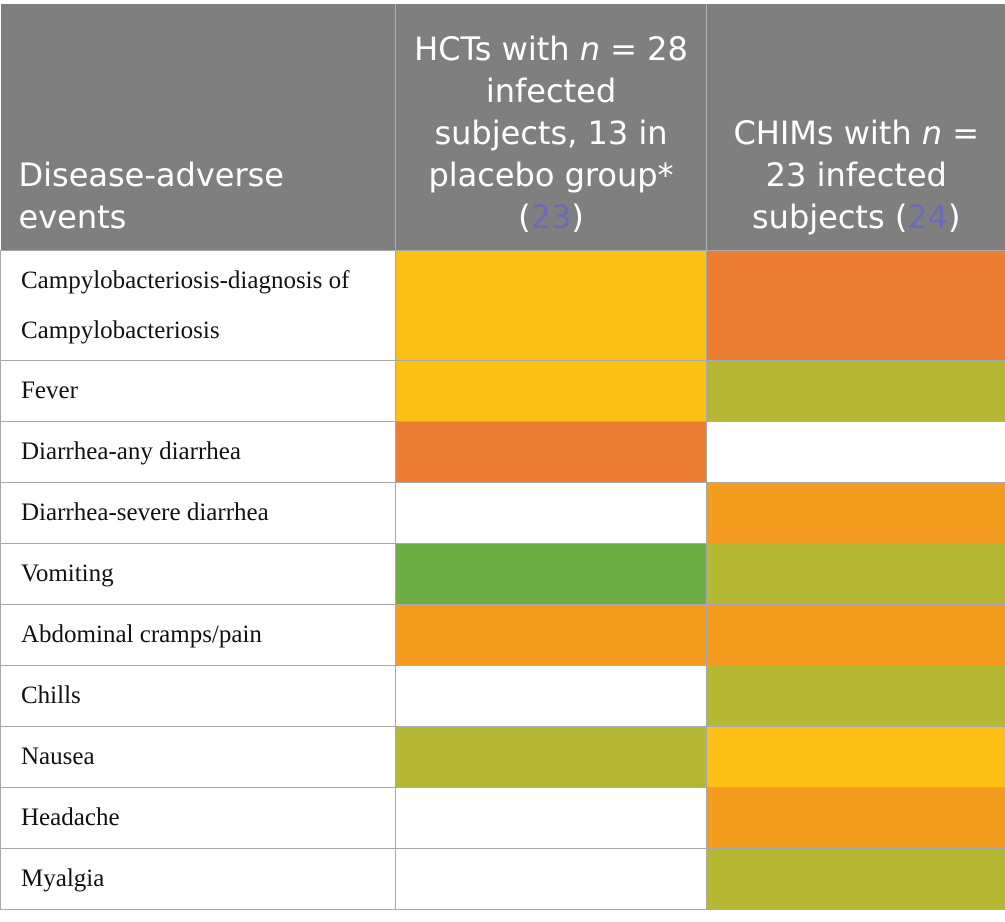 The image size is (1005, 922). I want to click on header-text: HCTs with, so click(497, 49).